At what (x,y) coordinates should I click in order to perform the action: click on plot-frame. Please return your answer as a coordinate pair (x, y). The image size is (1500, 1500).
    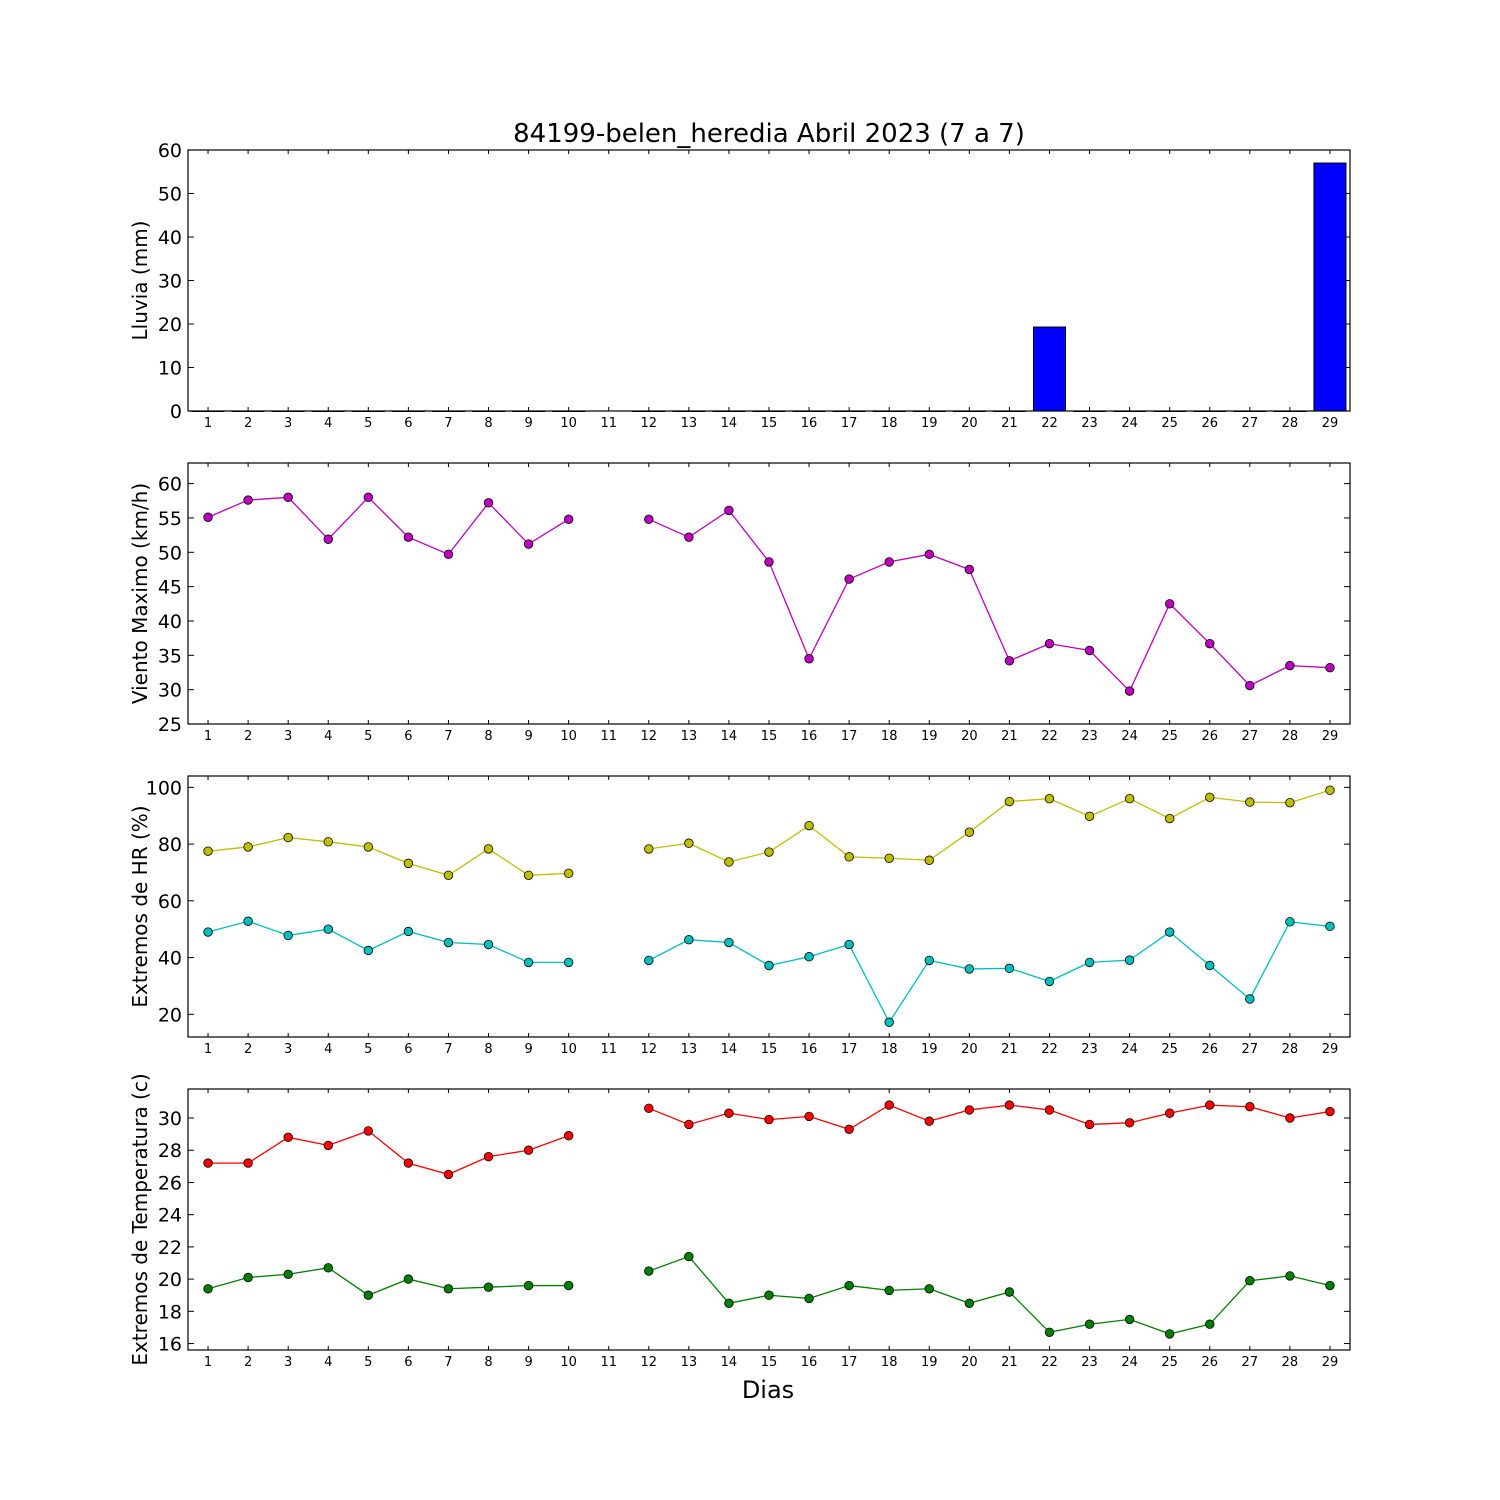
    Looking at the image, I should click on (769, 593).